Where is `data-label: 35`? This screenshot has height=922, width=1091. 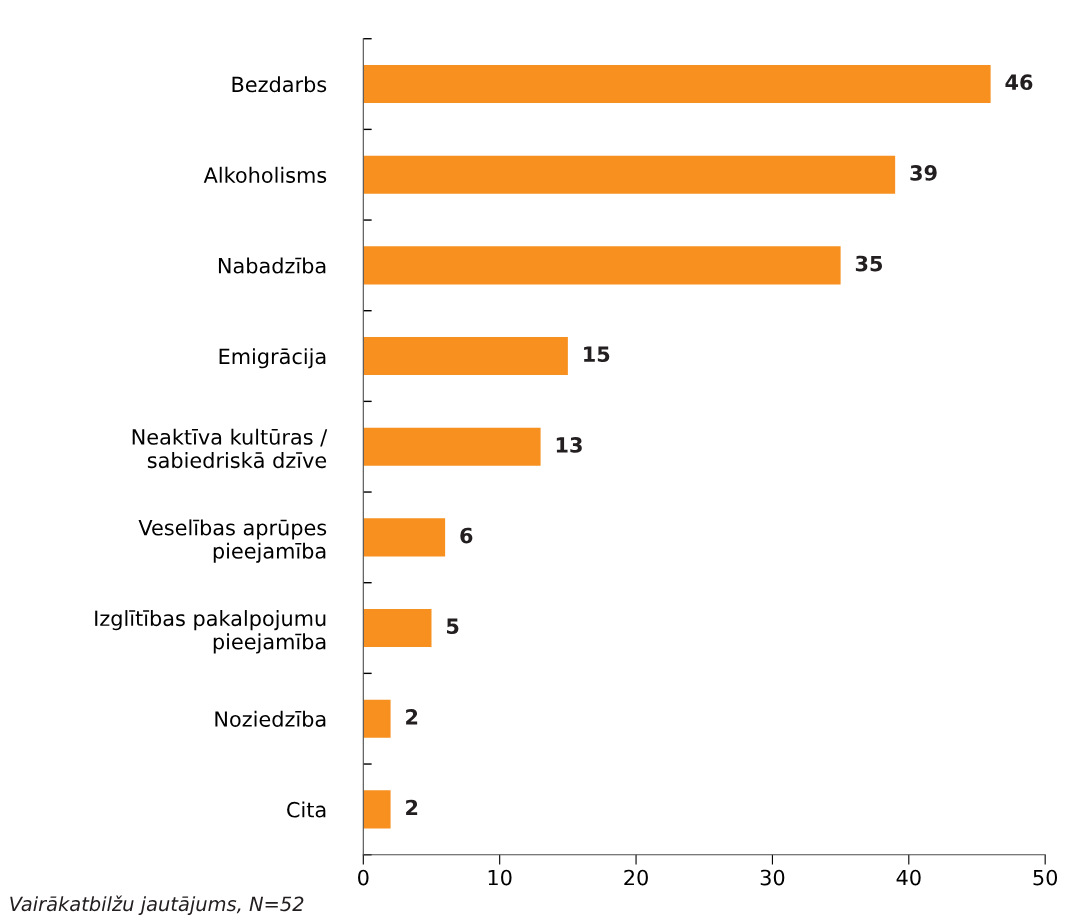
data-label: 35 is located at coordinates (869, 263).